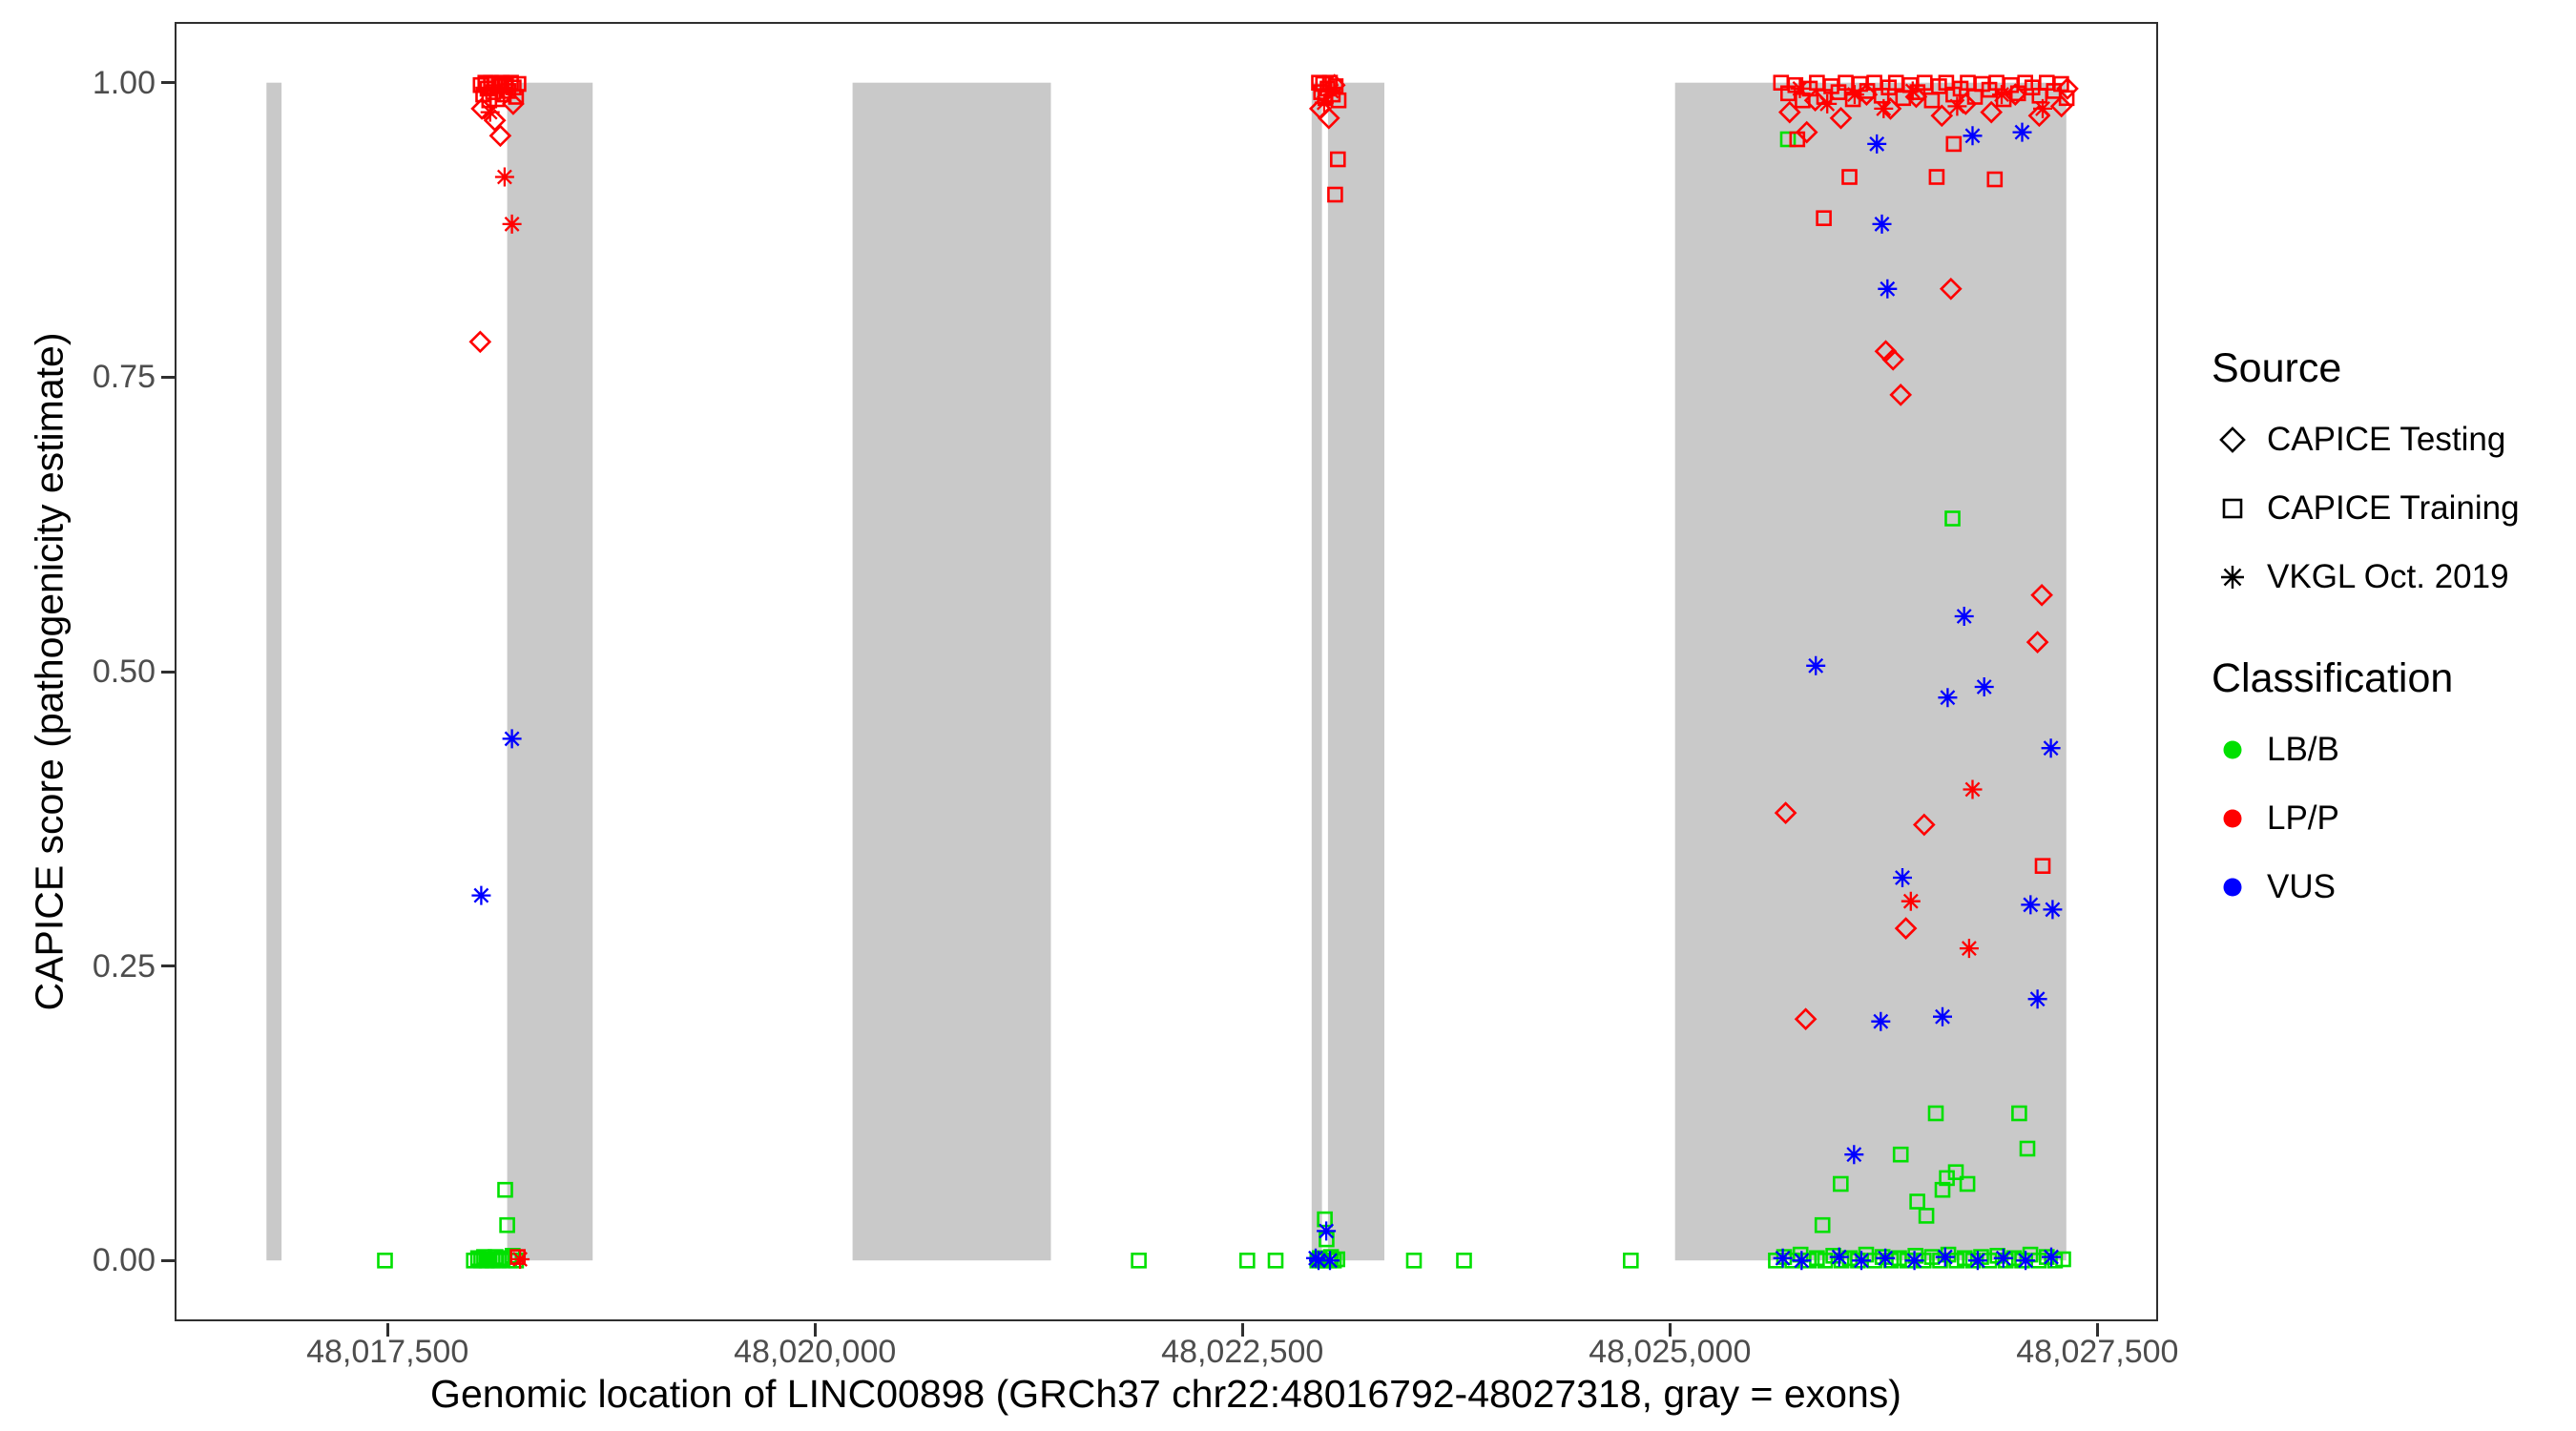 The width and height of the screenshot is (2576, 1431). Describe the element at coordinates (2366, 750) in the screenshot. I see `legend-item-lbb: LB/B` at that location.